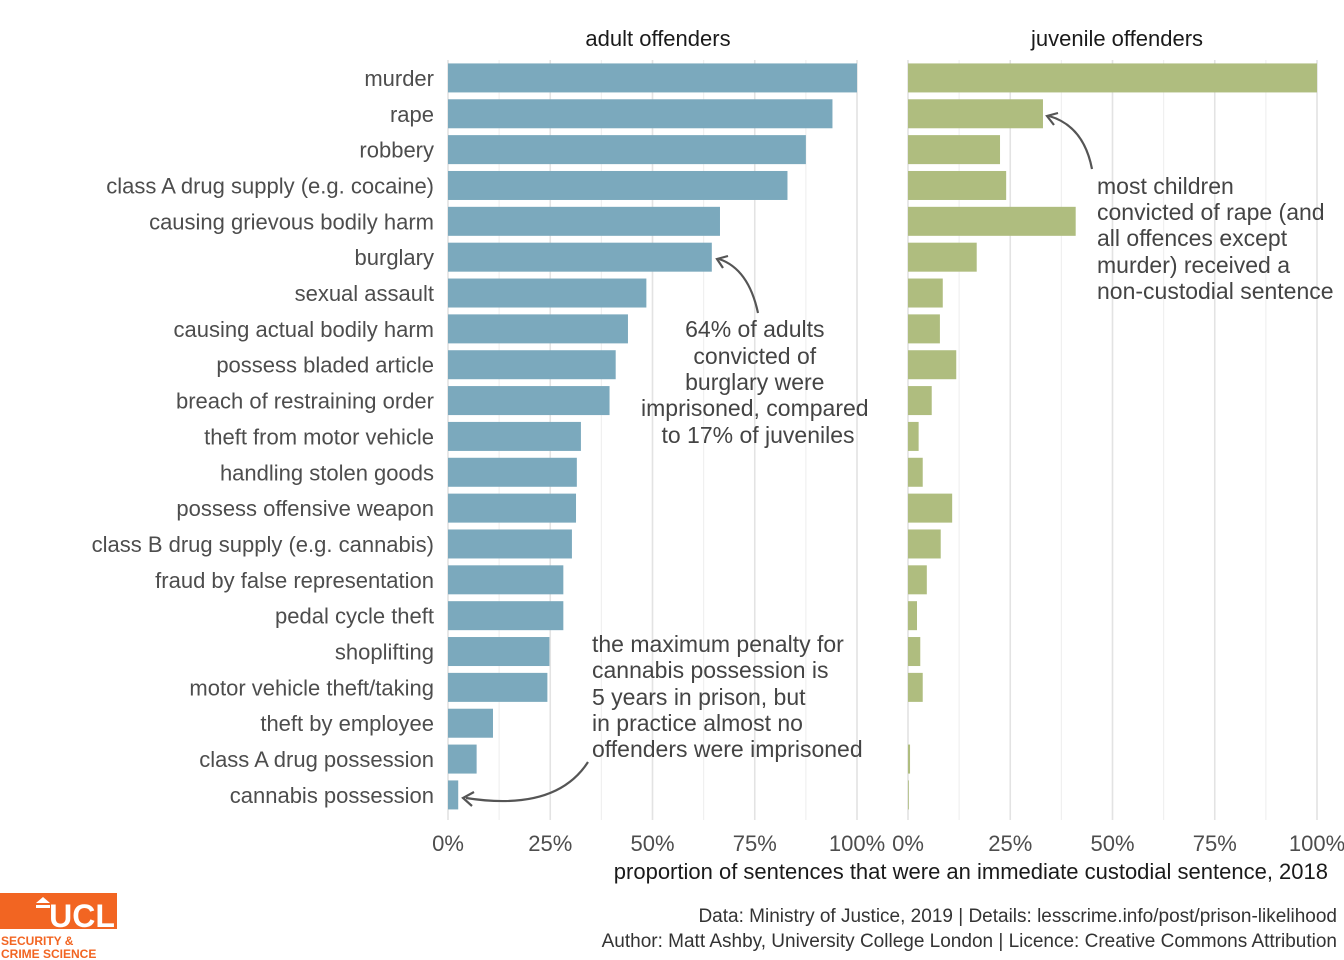 Image resolution: width=1344 pixels, height=960 pixels. What do you see at coordinates (412, 114) in the screenshot?
I see `category-label: rape` at bounding box center [412, 114].